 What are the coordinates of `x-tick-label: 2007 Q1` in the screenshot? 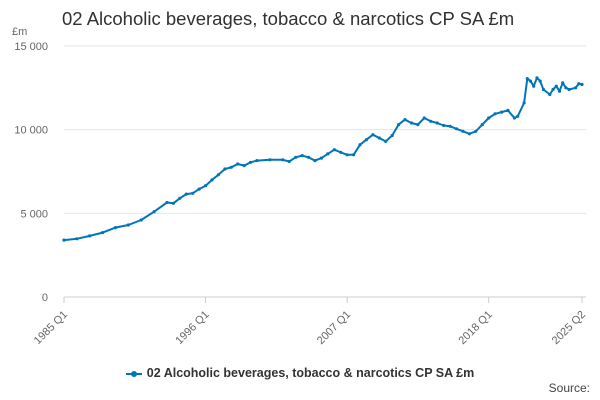 It's located at (334, 328).